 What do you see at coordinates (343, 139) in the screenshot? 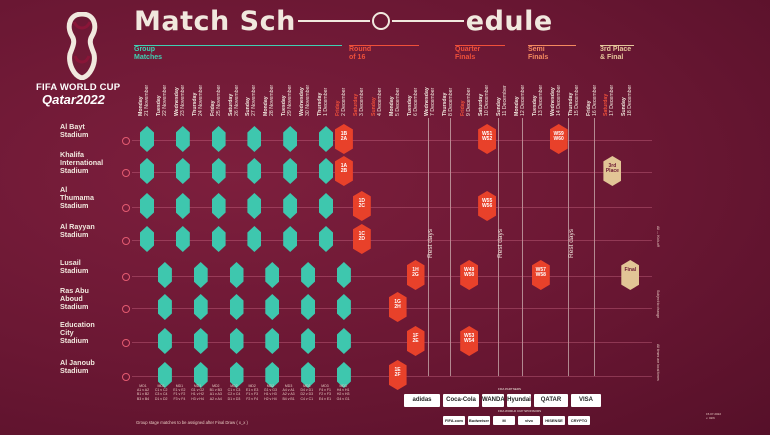
I see `knockout-match-hex: 1B 2A` at bounding box center [343, 139].